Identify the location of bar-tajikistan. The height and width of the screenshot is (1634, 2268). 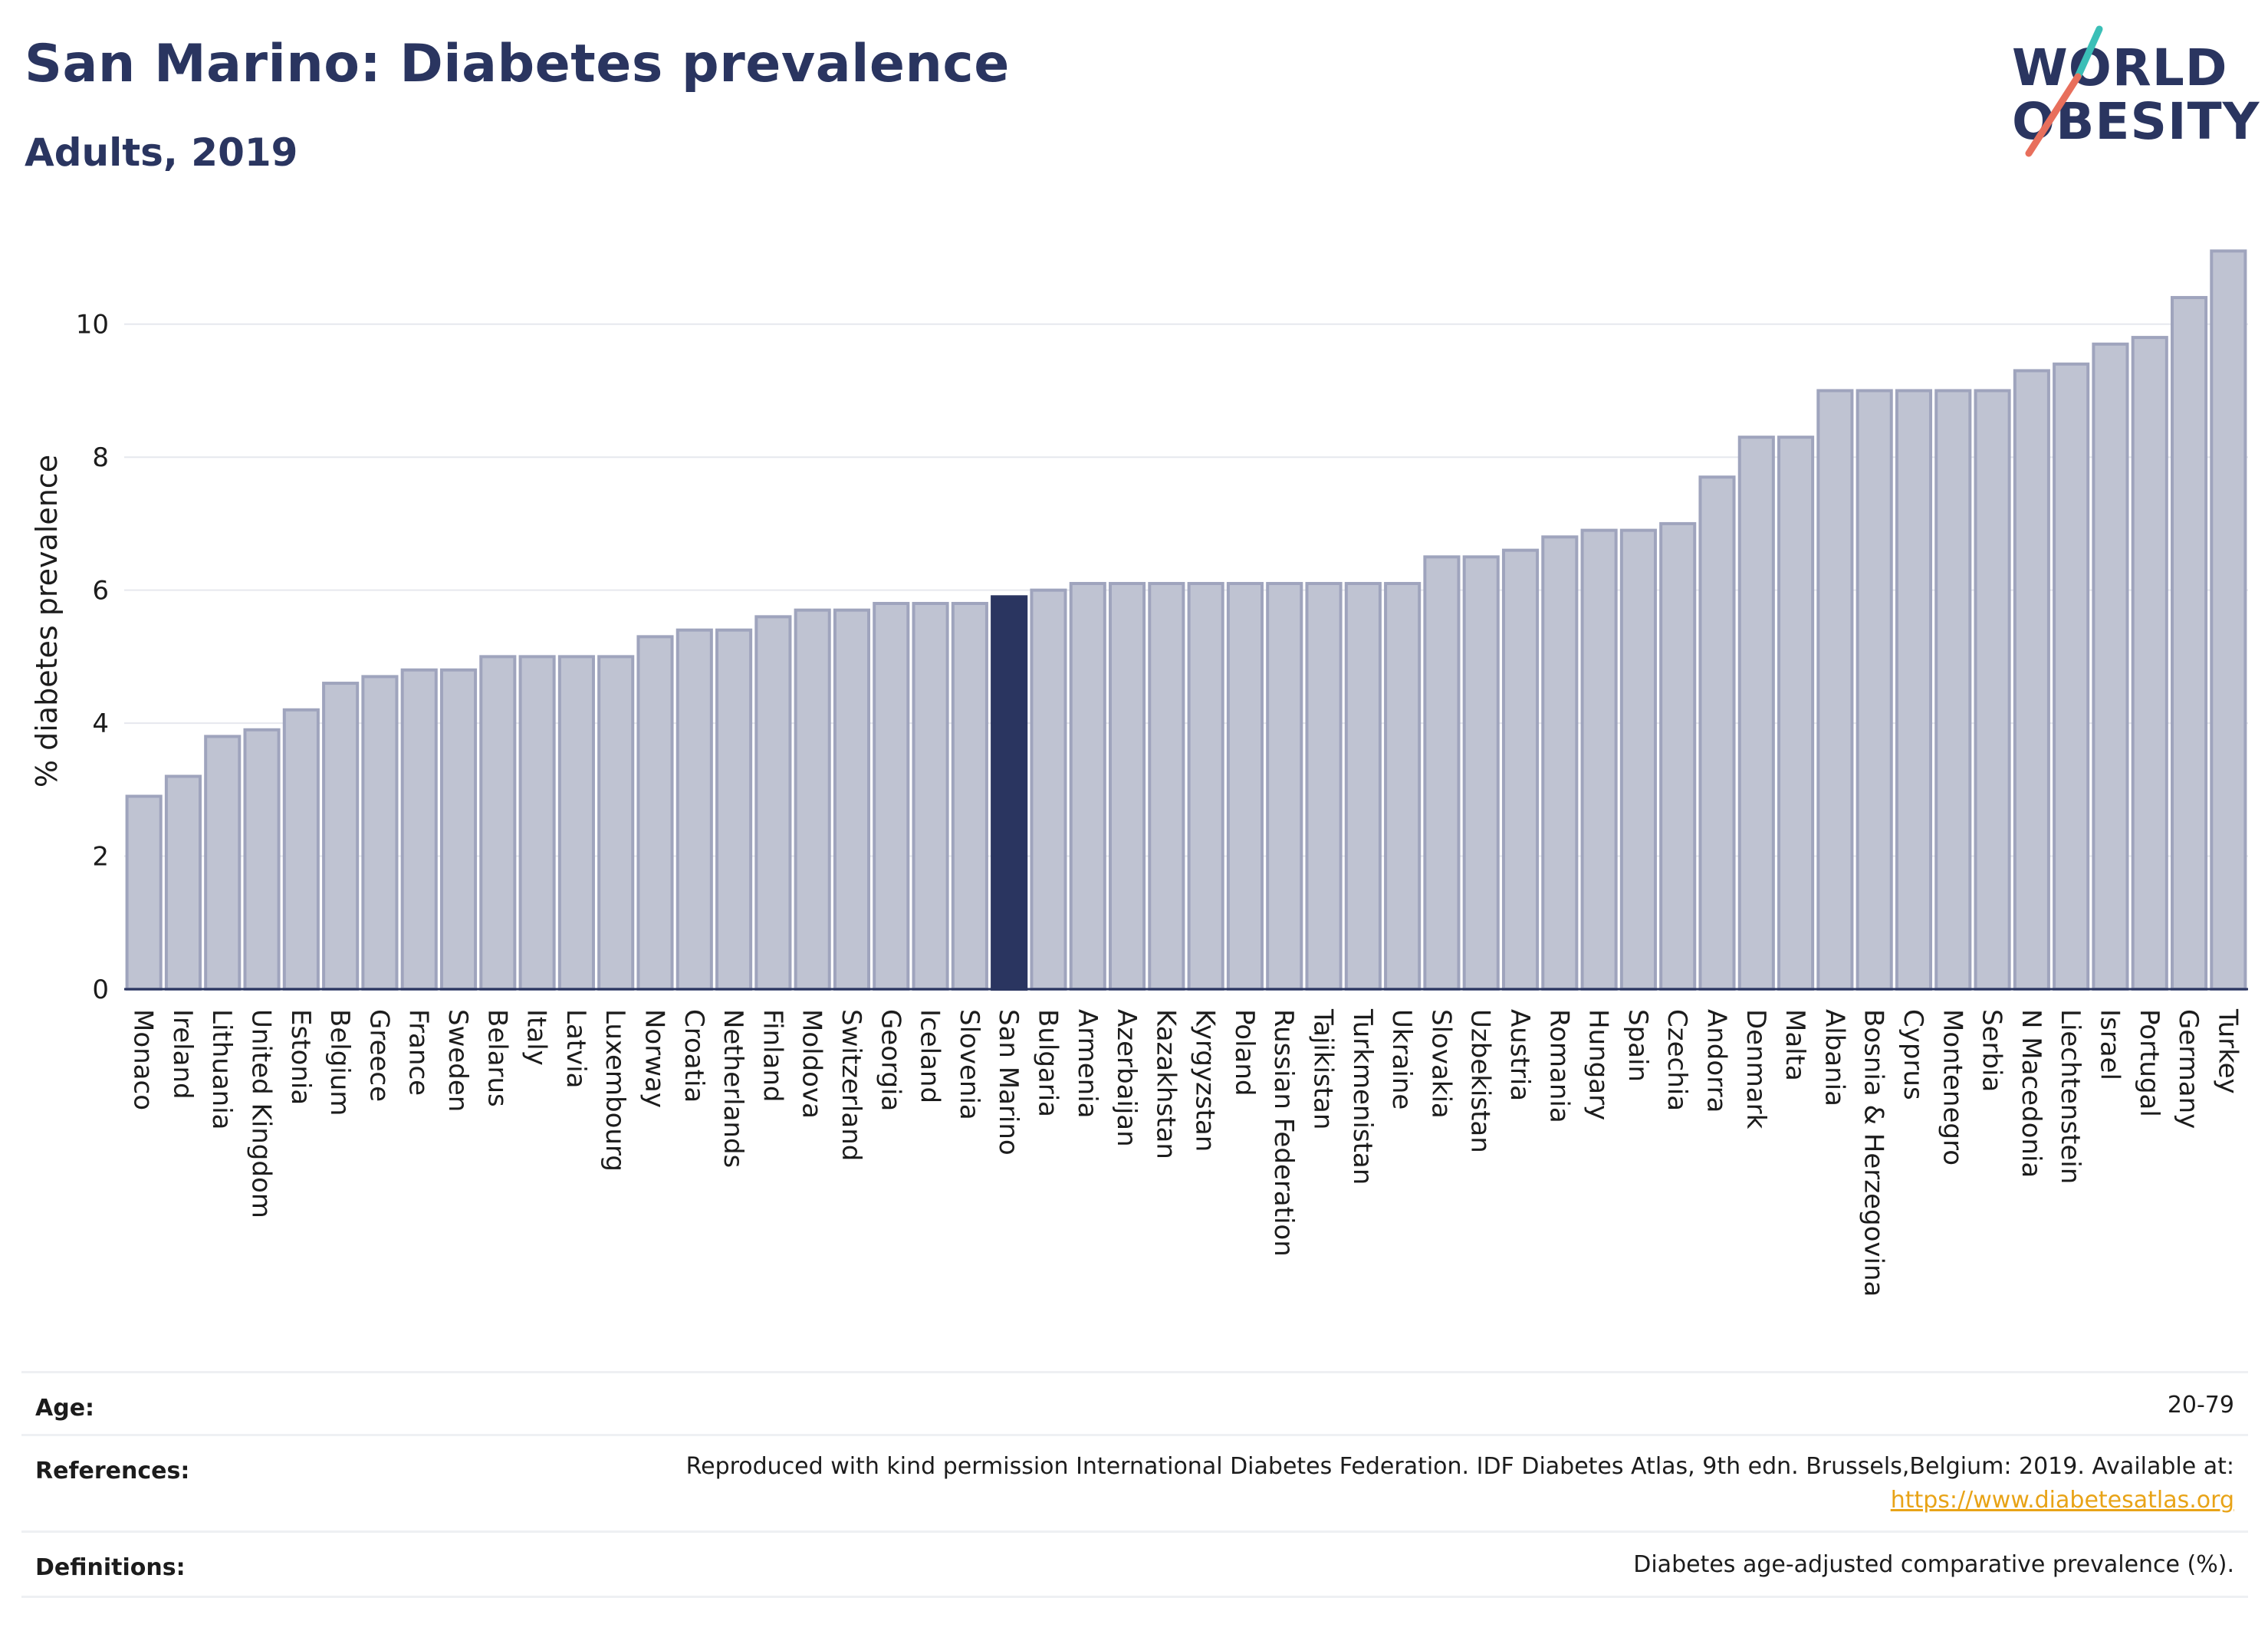
(1324, 786).